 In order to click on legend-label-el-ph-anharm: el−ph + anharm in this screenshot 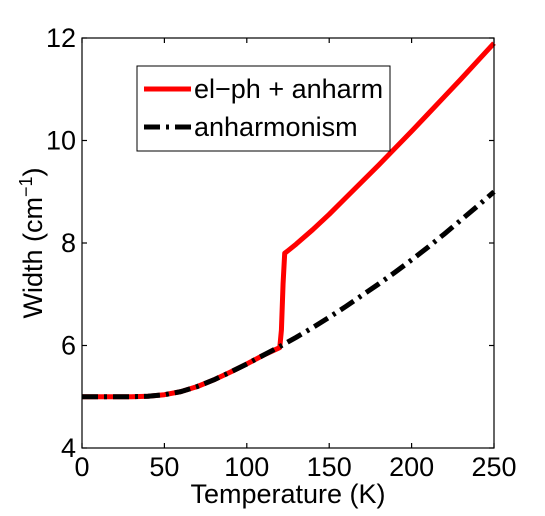, I will do `click(288, 89)`.